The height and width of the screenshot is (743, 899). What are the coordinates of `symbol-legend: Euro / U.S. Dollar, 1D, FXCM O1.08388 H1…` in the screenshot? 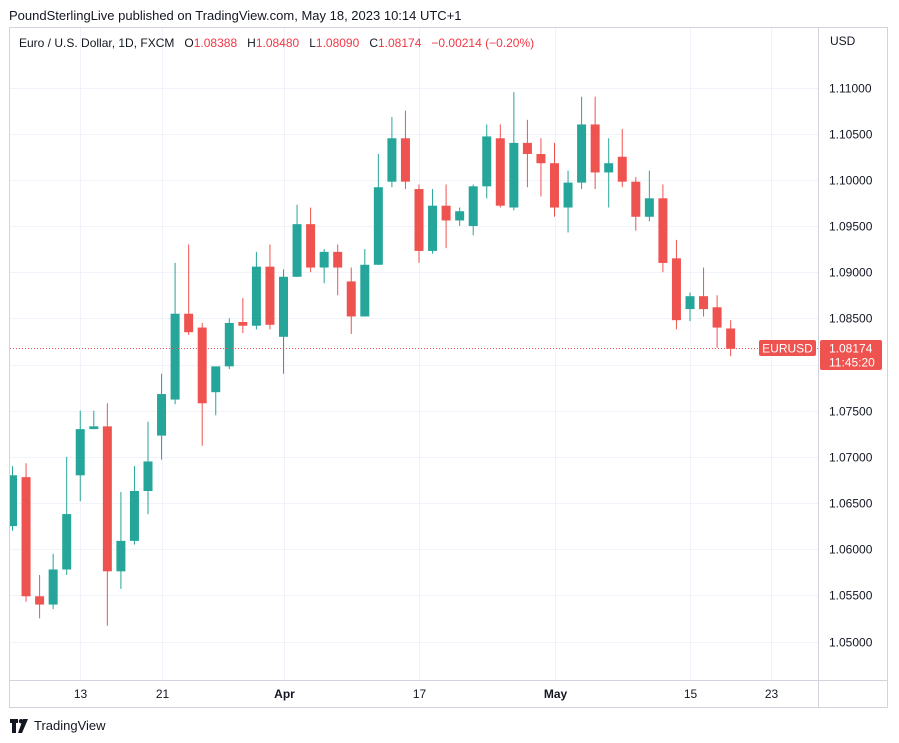 It's located at (276, 43).